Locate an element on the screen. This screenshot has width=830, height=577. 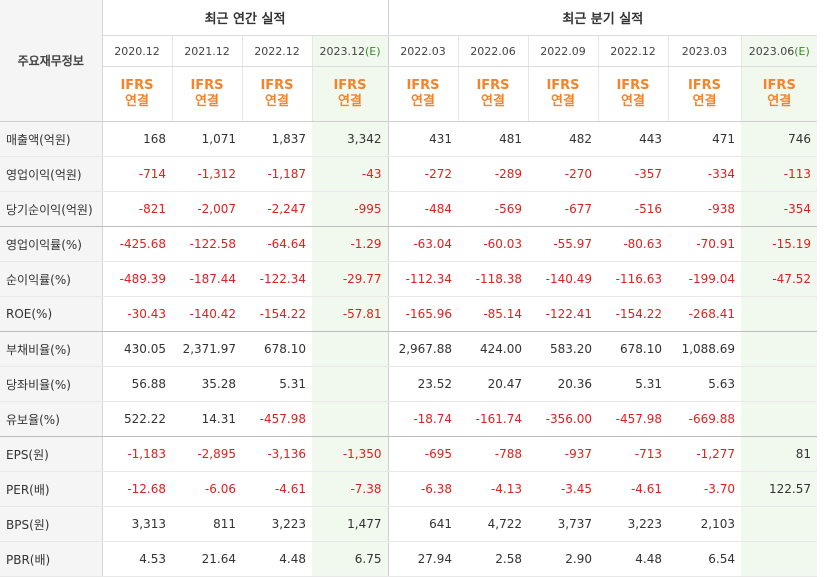
period-date-text: 2023.12 is located at coordinates (342, 51).